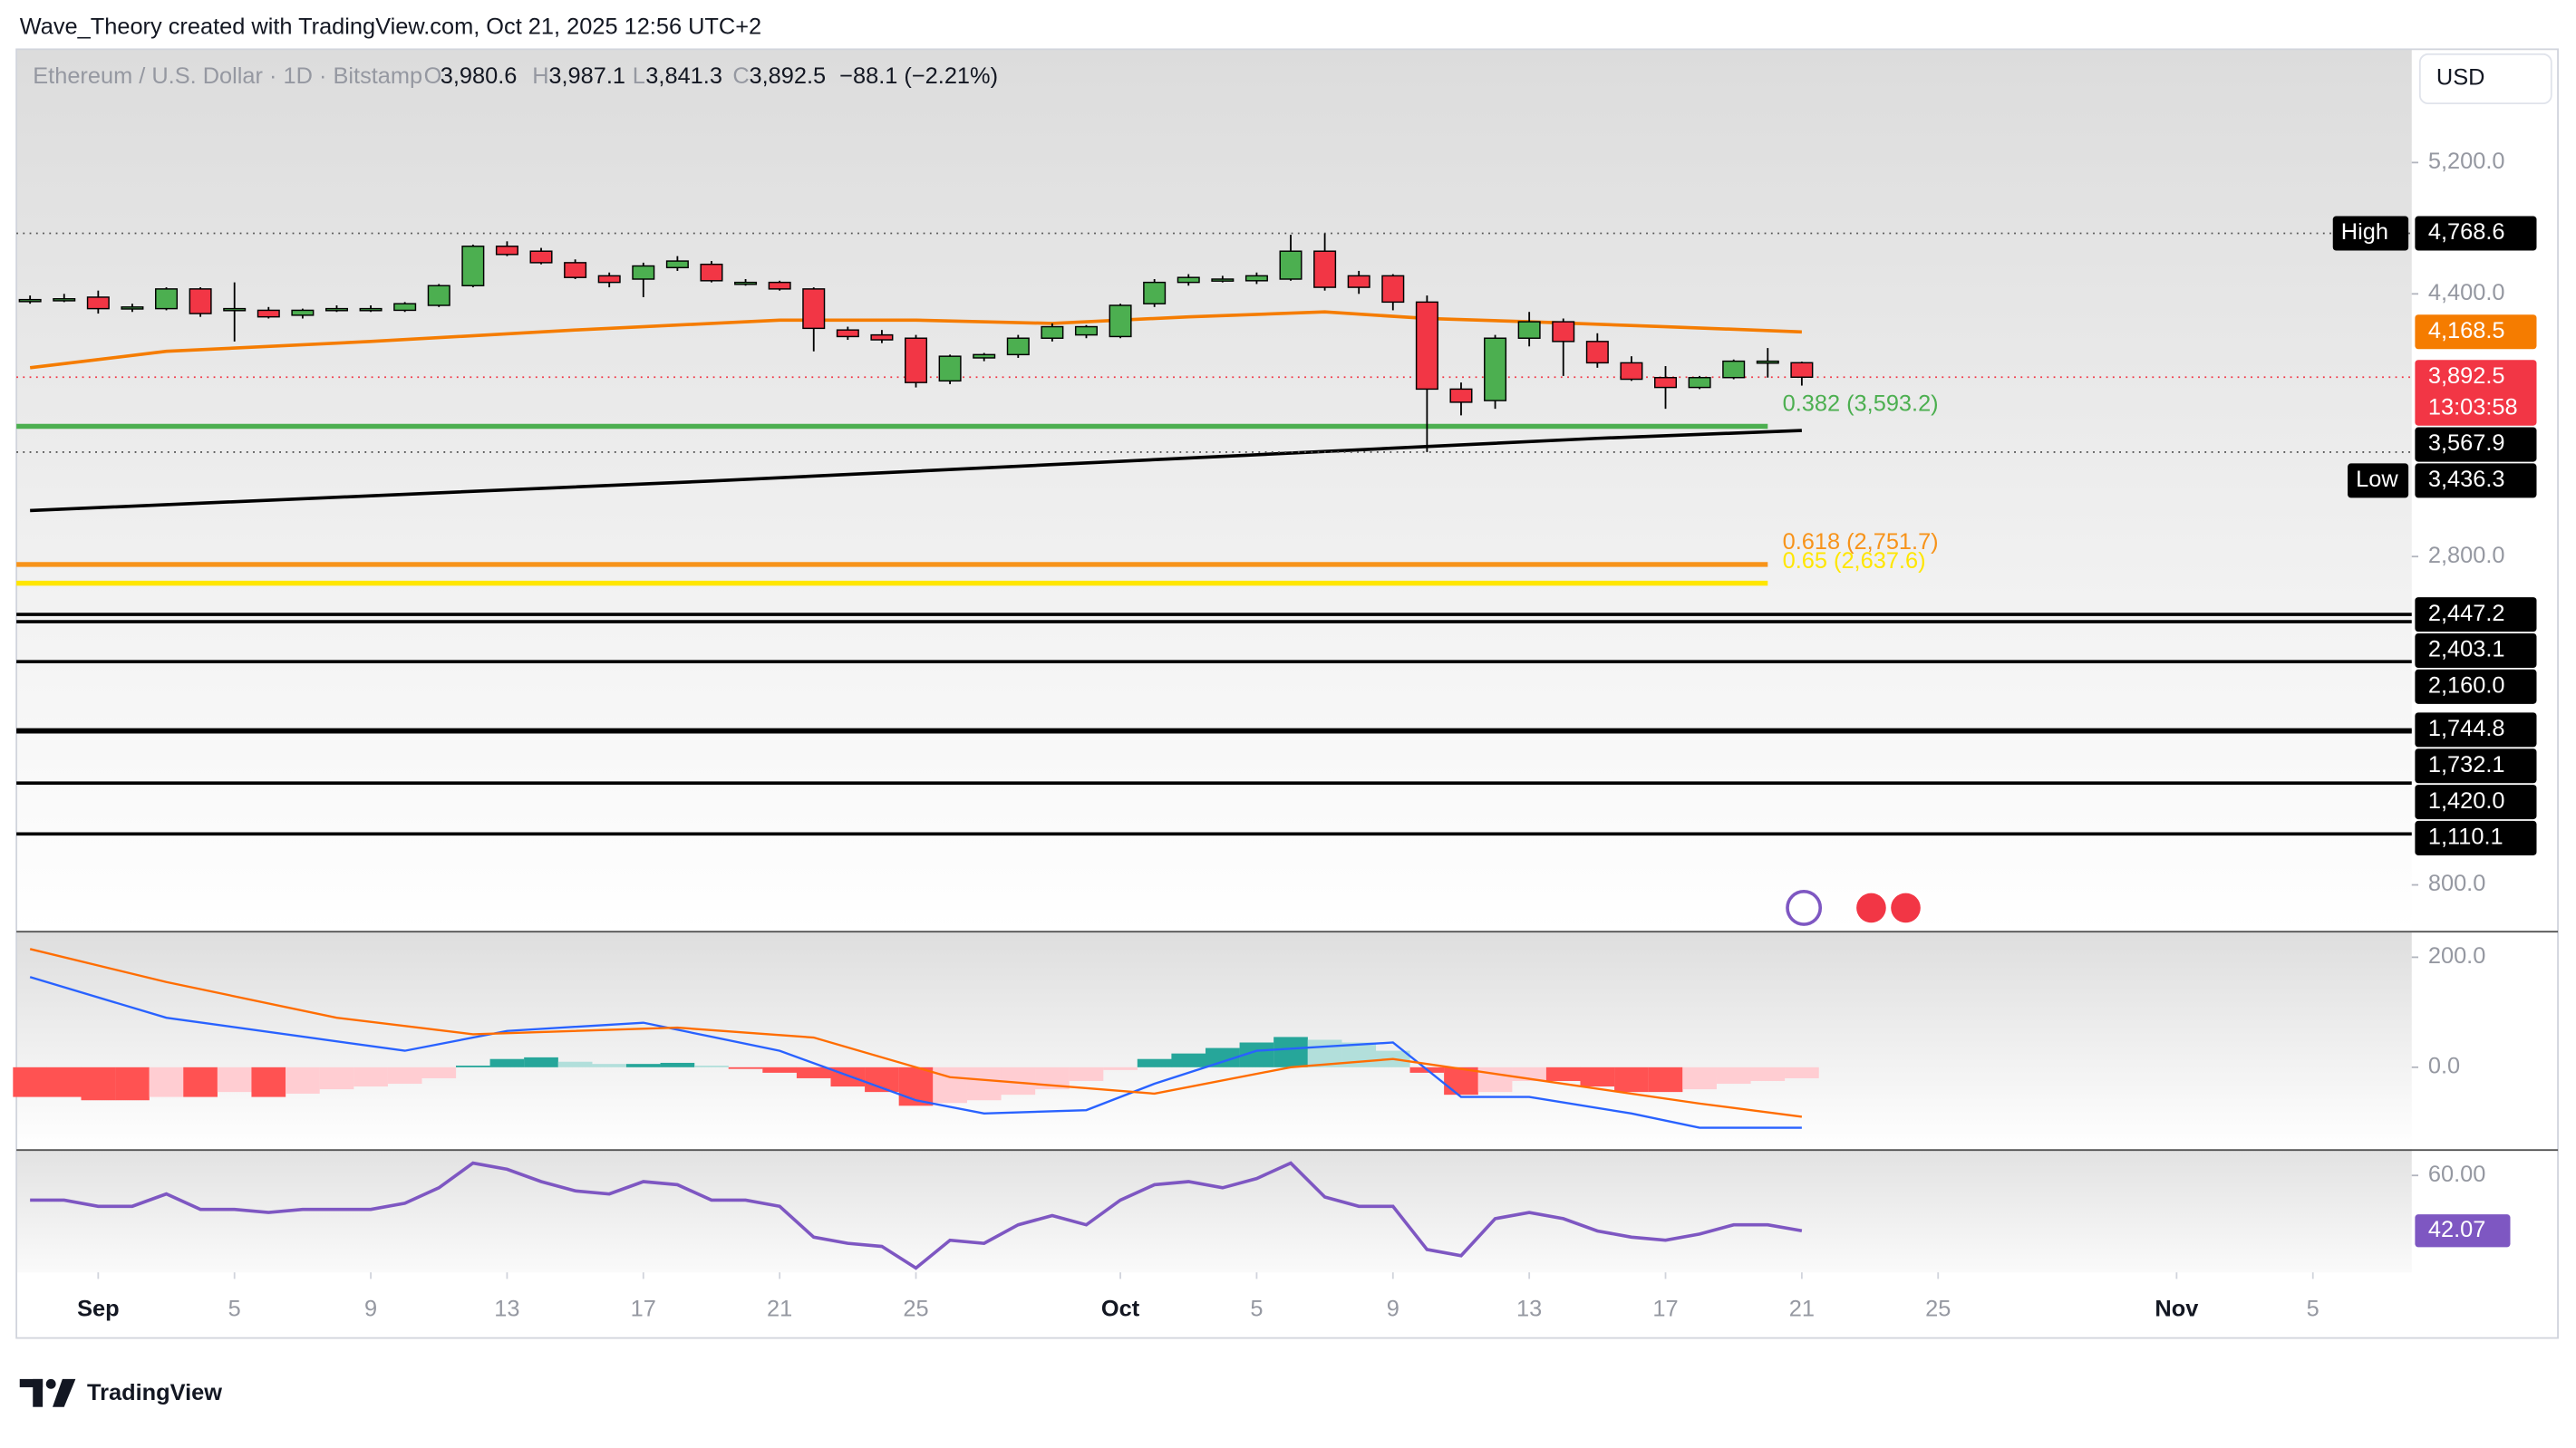 Image resolution: width=2576 pixels, height=1448 pixels. Describe the element at coordinates (1120, 1309) in the screenshot. I see `x-tick-label: Oct` at that location.